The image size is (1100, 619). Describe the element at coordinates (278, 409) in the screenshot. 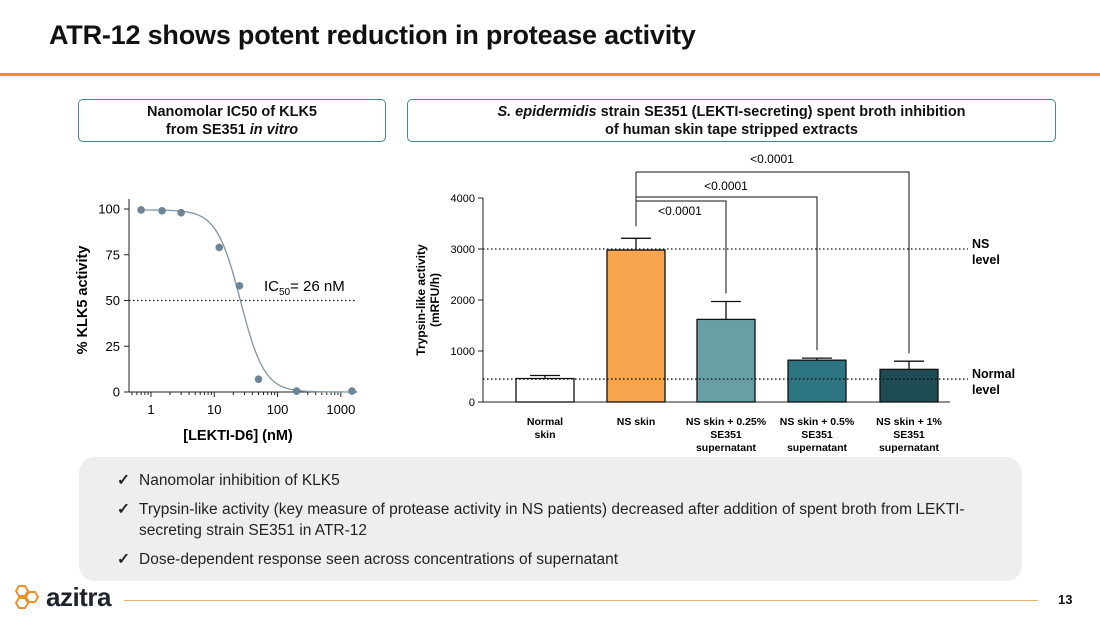

I see `ic50-x-tick-label: 100` at that location.